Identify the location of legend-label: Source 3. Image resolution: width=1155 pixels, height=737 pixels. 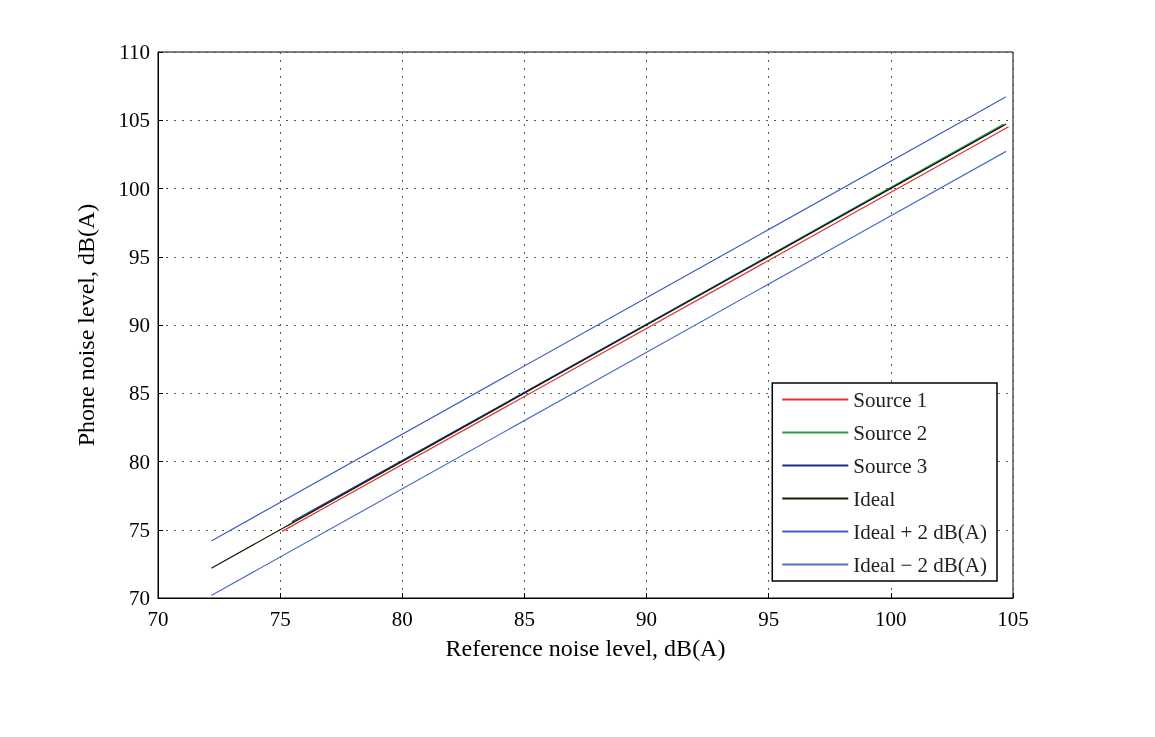
(890, 465).